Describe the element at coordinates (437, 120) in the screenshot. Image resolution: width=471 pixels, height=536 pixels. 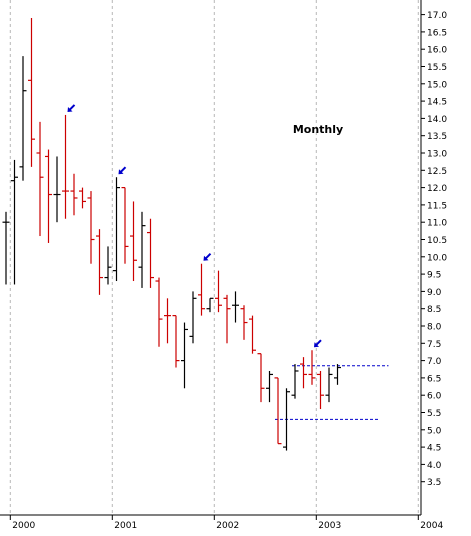
I see `y-tick-label: 14.0` at that location.